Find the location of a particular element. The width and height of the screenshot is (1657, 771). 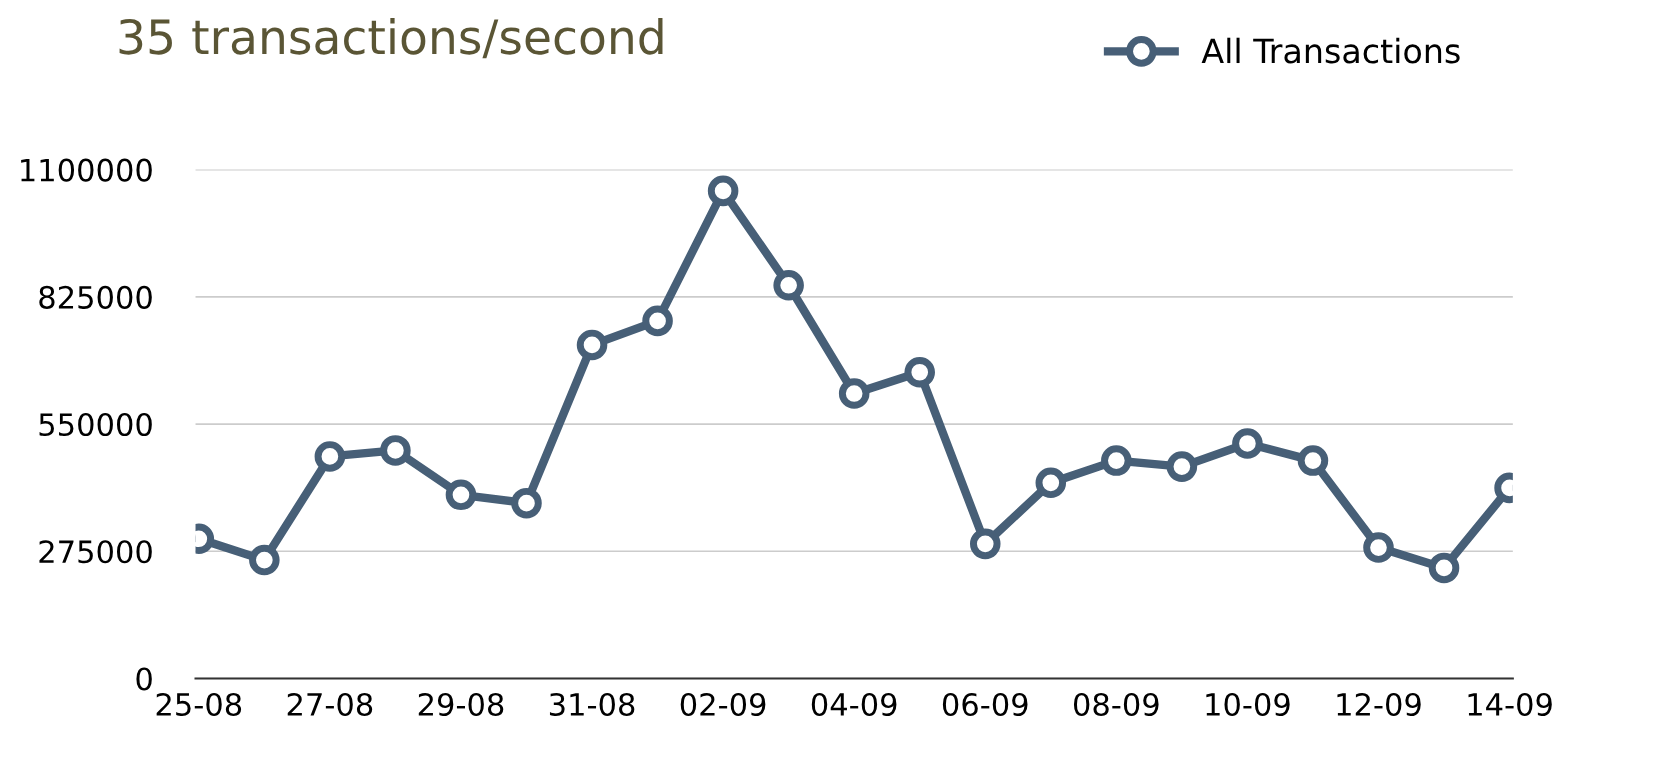

x-tick-label: 14-09 is located at coordinates (1510, 704).